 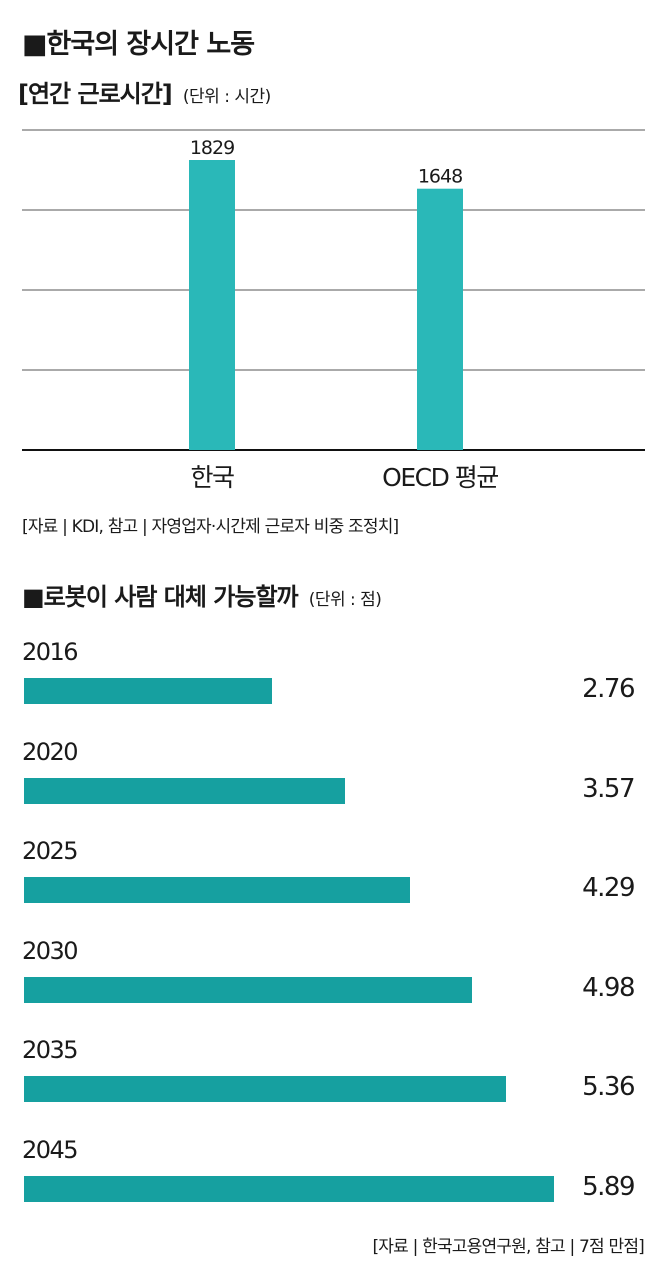 What do you see at coordinates (50, 751) in the screenshot?
I see `year-label: 2020` at bounding box center [50, 751].